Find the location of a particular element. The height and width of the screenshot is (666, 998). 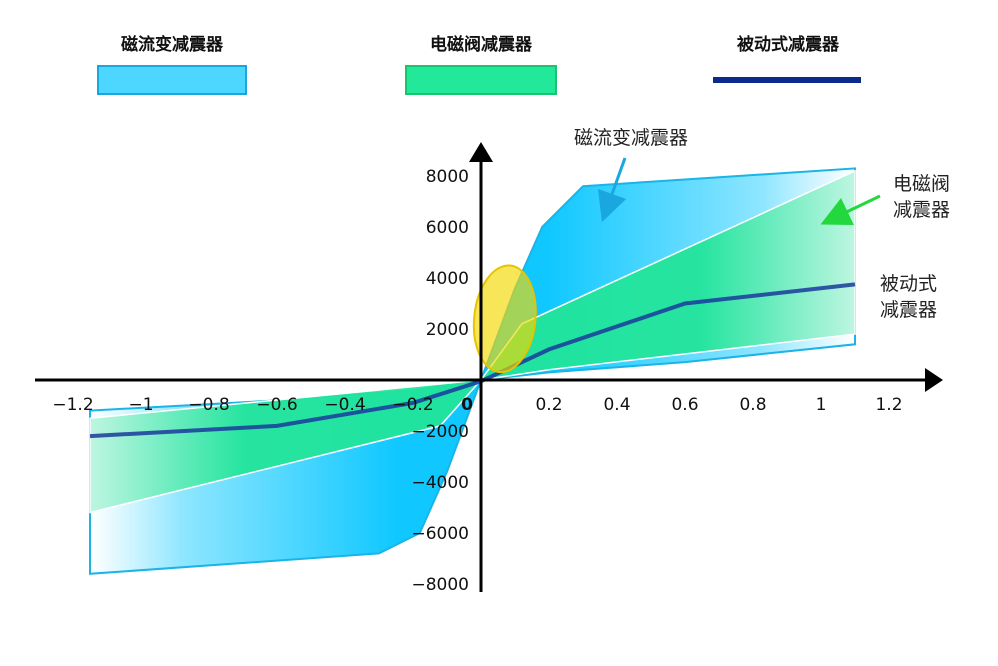

x-tick-label: 1 is located at coordinates (821, 405).